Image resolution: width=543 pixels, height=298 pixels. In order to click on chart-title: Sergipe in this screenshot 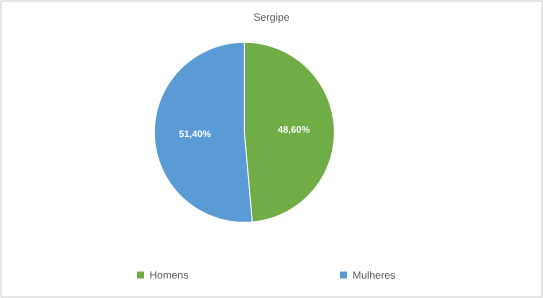, I will do `click(272, 18)`.